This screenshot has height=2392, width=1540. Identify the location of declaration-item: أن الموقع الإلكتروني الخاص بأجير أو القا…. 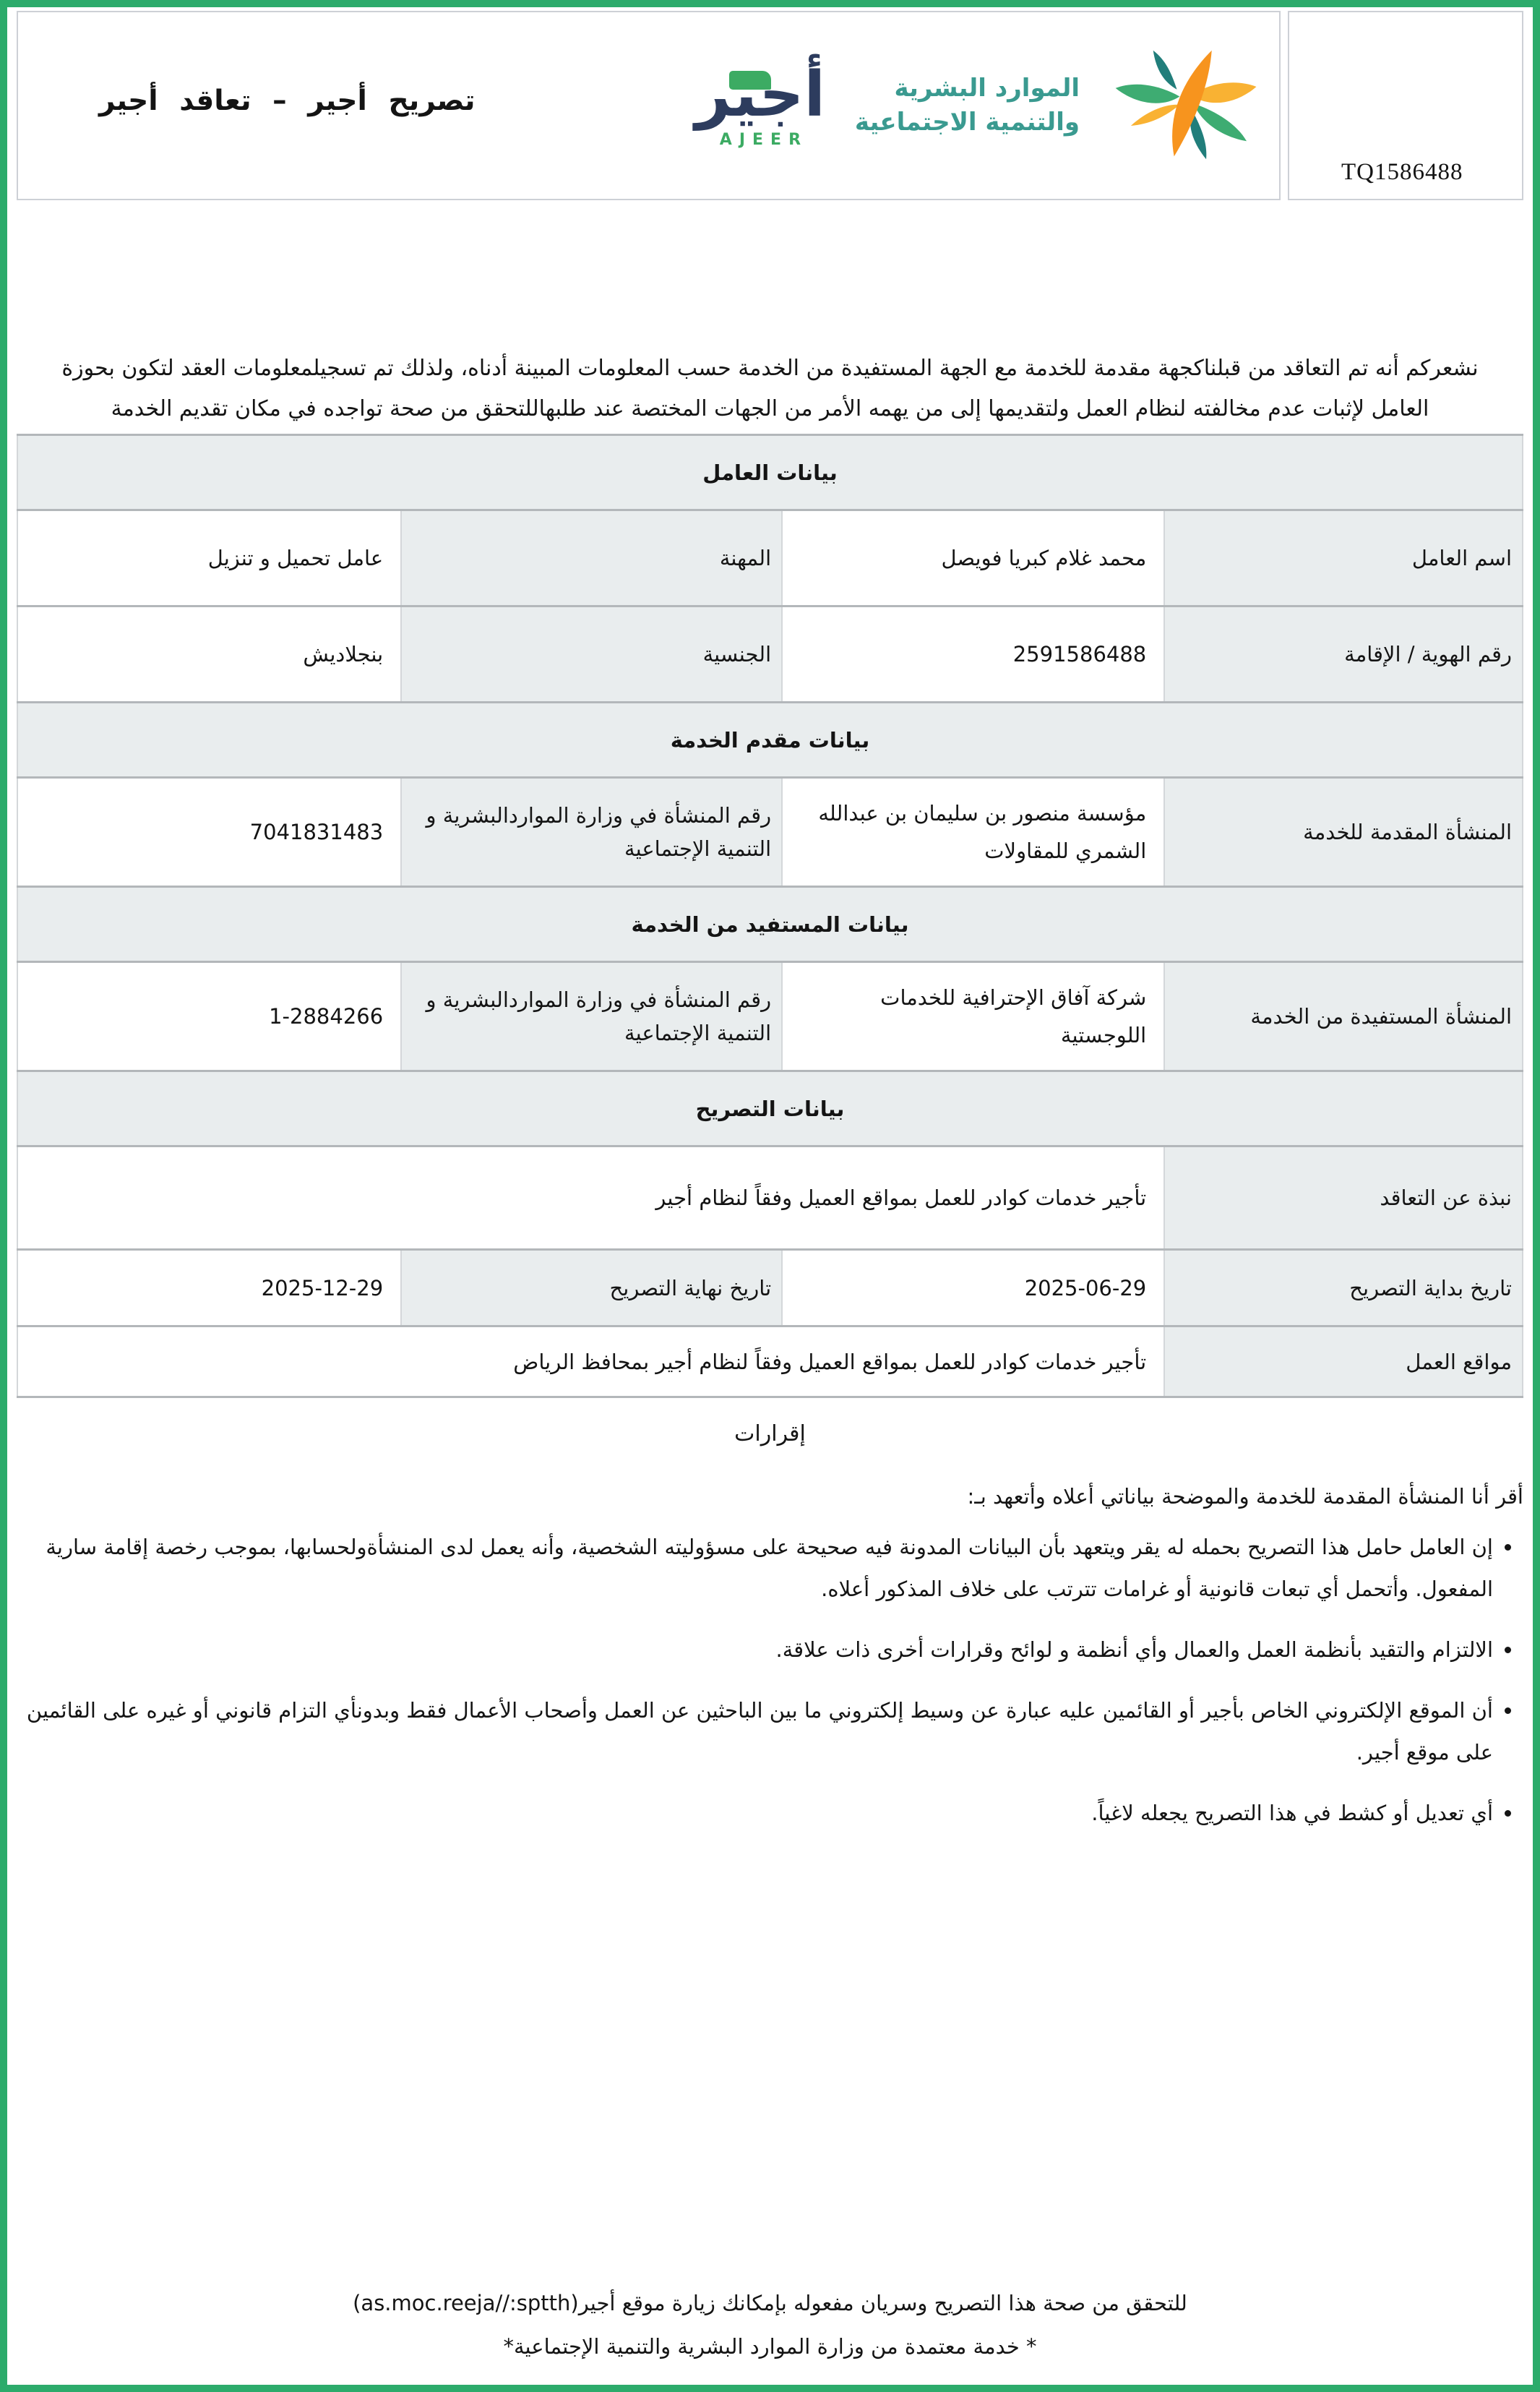
(755, 1731).